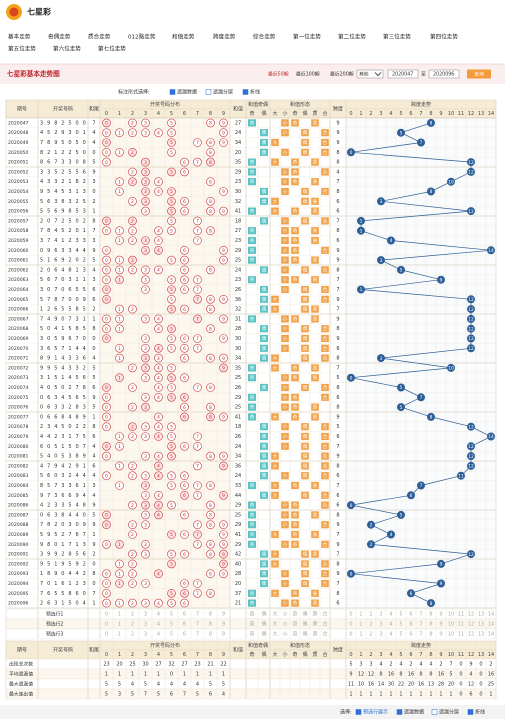 The height and width of the screenshot is (727, 505). Describe the element at coordinates (397, 37) in the screenshot. I see `nav-link: 第三位走势` at that location.